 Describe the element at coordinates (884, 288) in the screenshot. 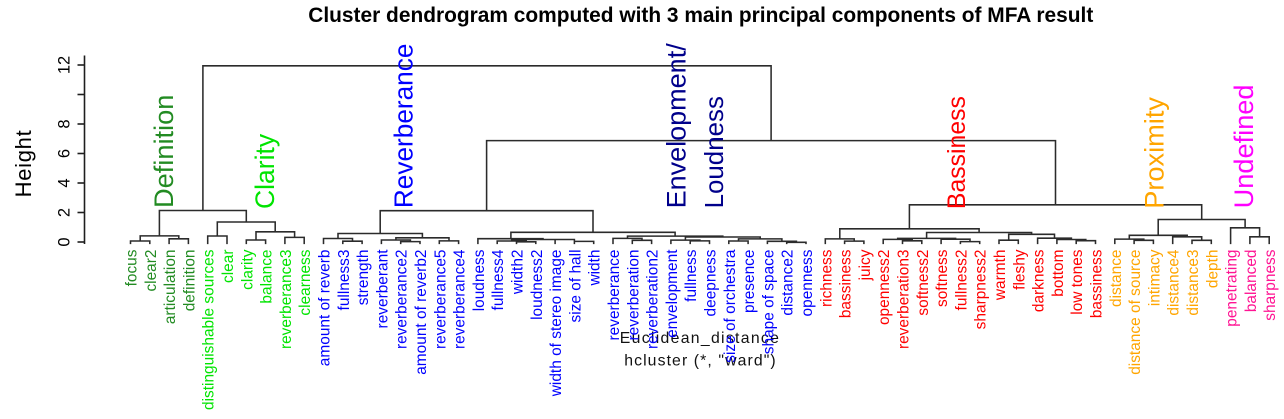

I see `svg-text: openness2` at that location.